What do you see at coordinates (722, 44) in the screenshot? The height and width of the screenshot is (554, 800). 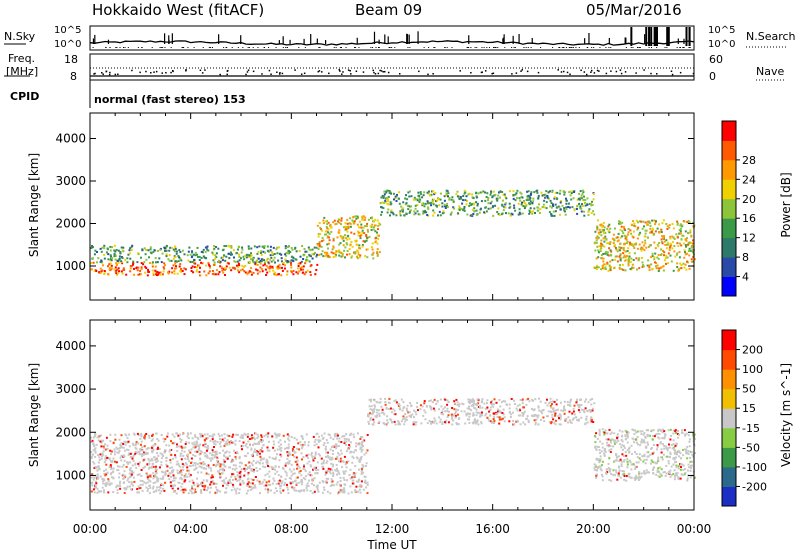 I see `nsearch-tick-bottom: 10^0` at bounding box center [722, 44].